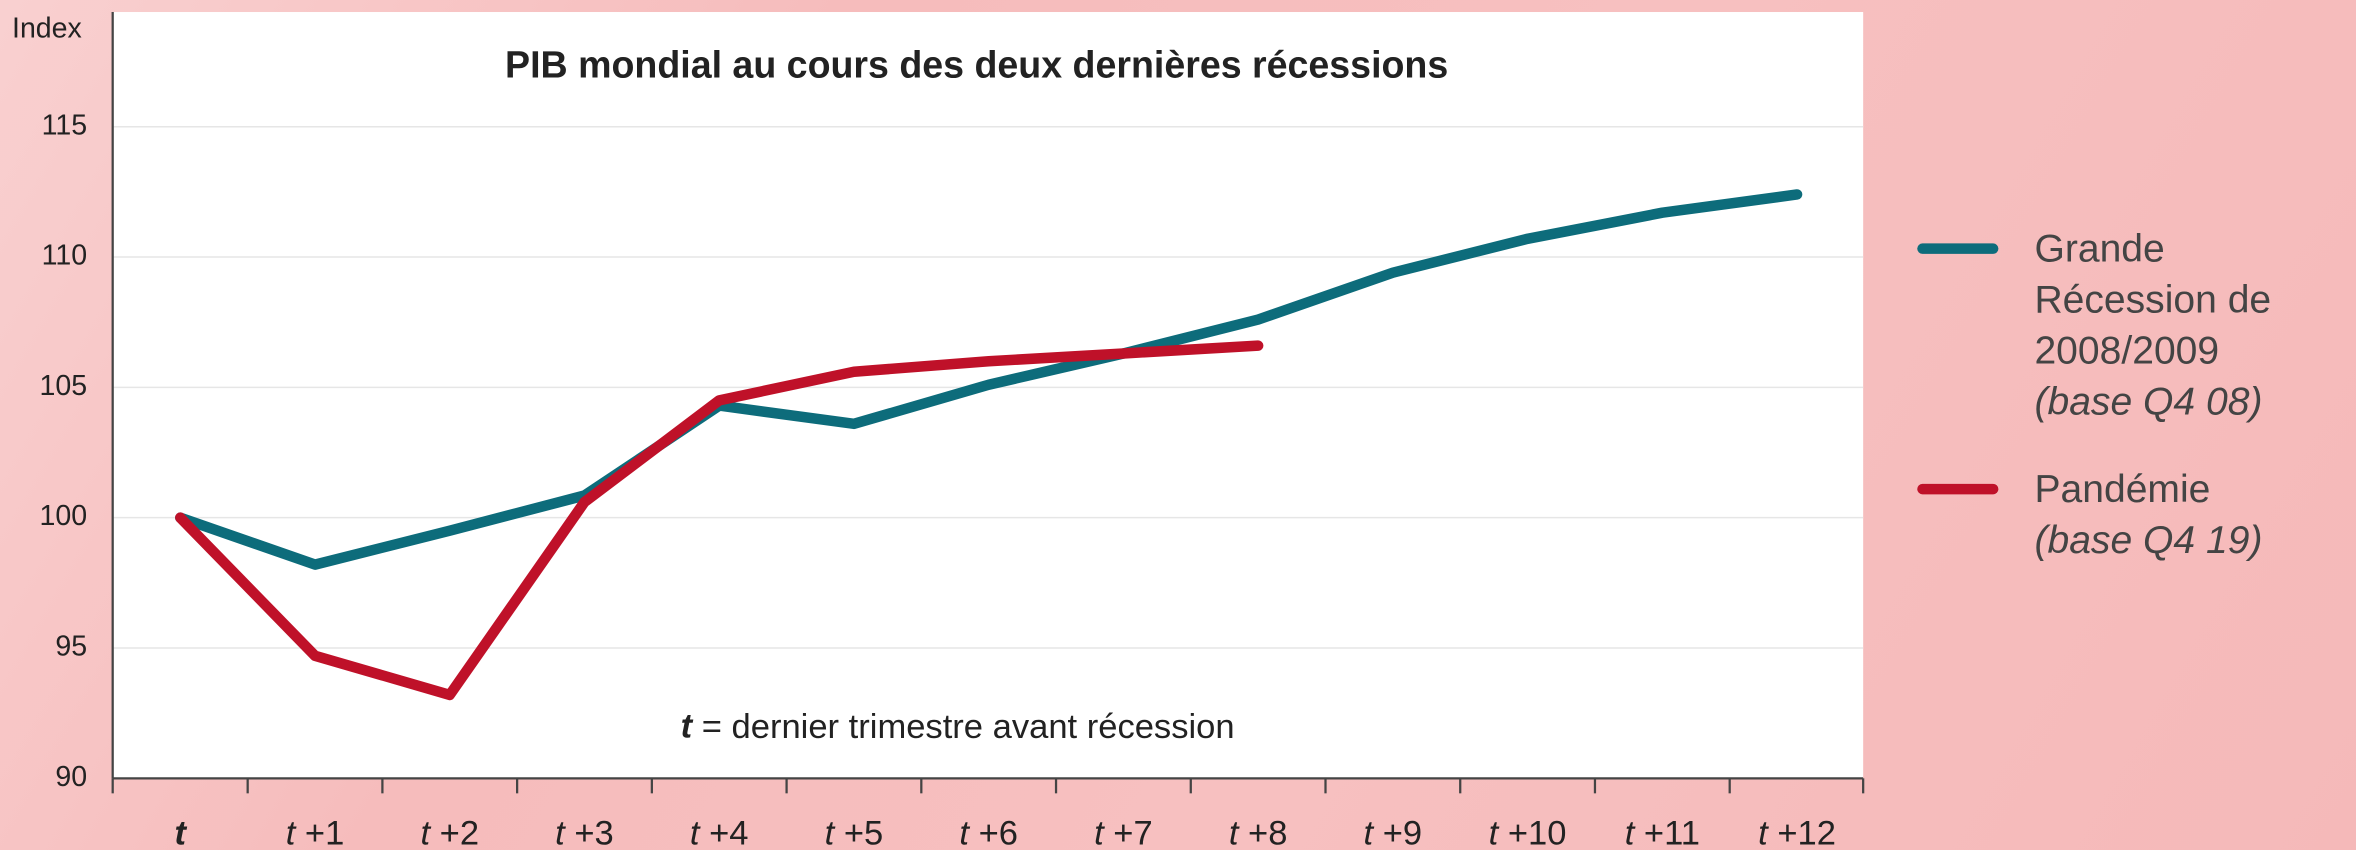 This screenshot has height=850, width=2356. Describe the element at coordinates (1393, 832) in the screenshot. I see `x-tick-label: t +9` at that location.